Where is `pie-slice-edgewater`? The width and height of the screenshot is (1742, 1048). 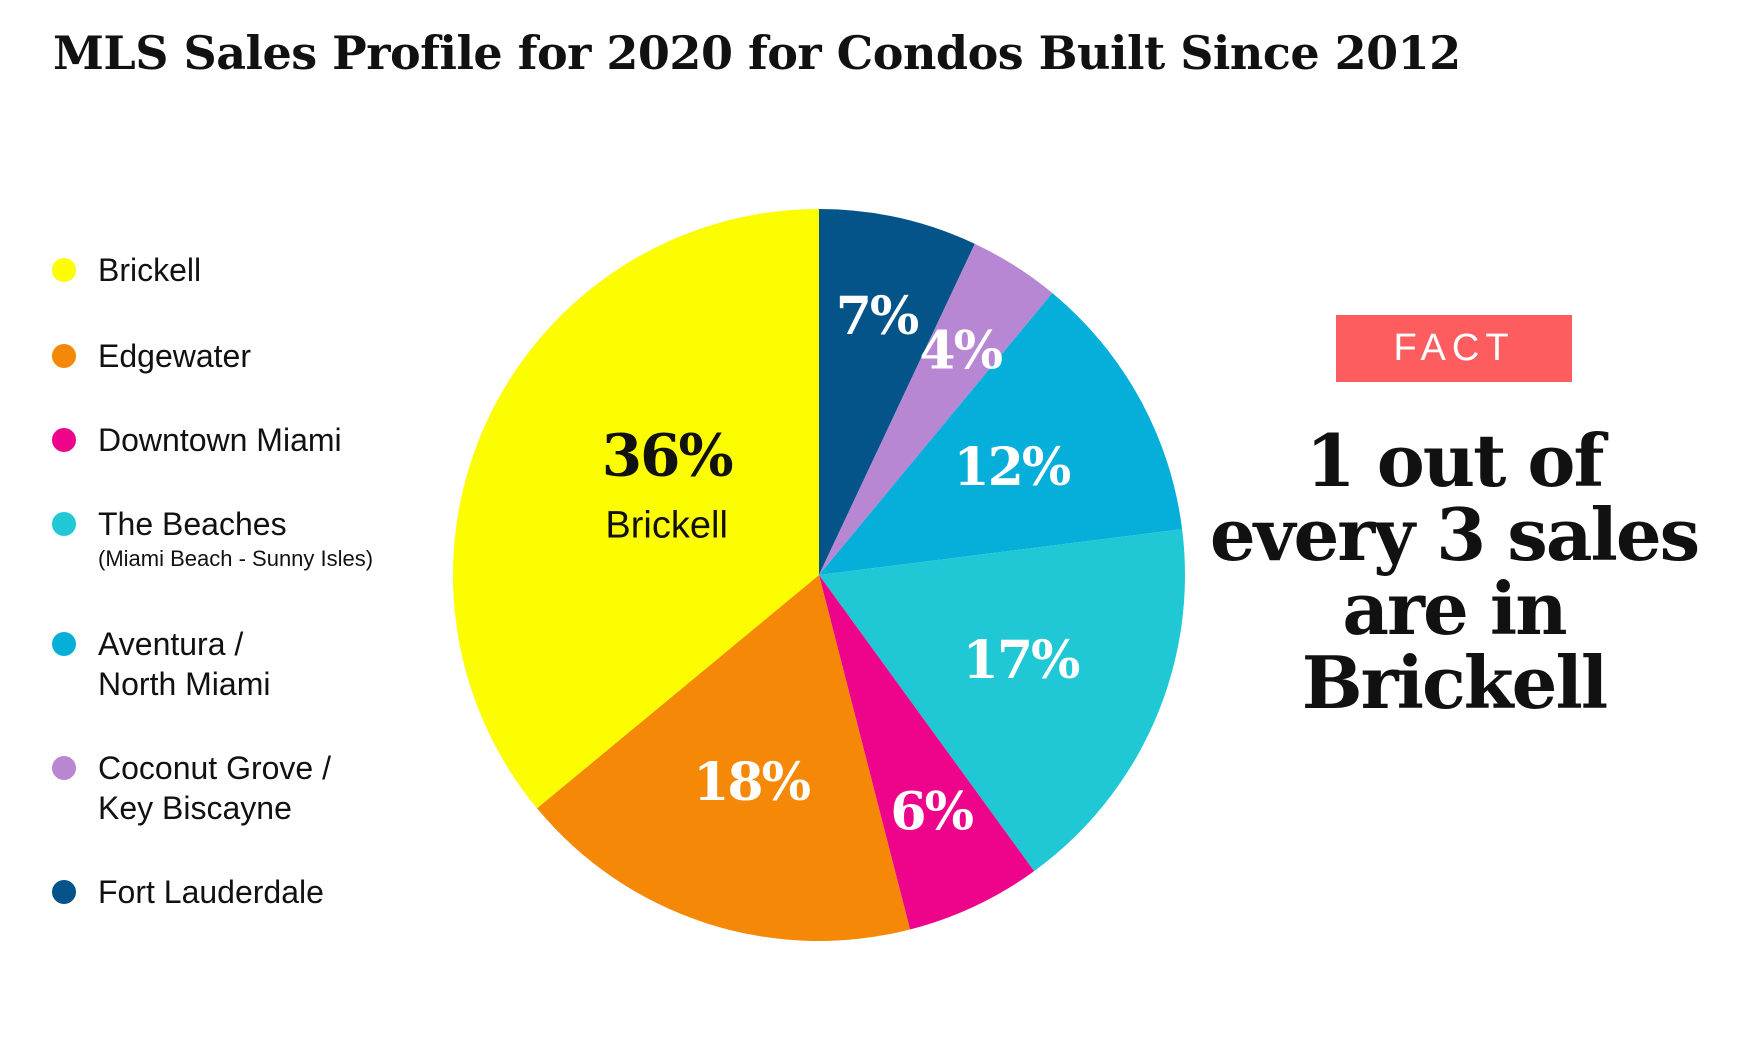 pie-slice-edgewater is located at coordinates (723, 758).